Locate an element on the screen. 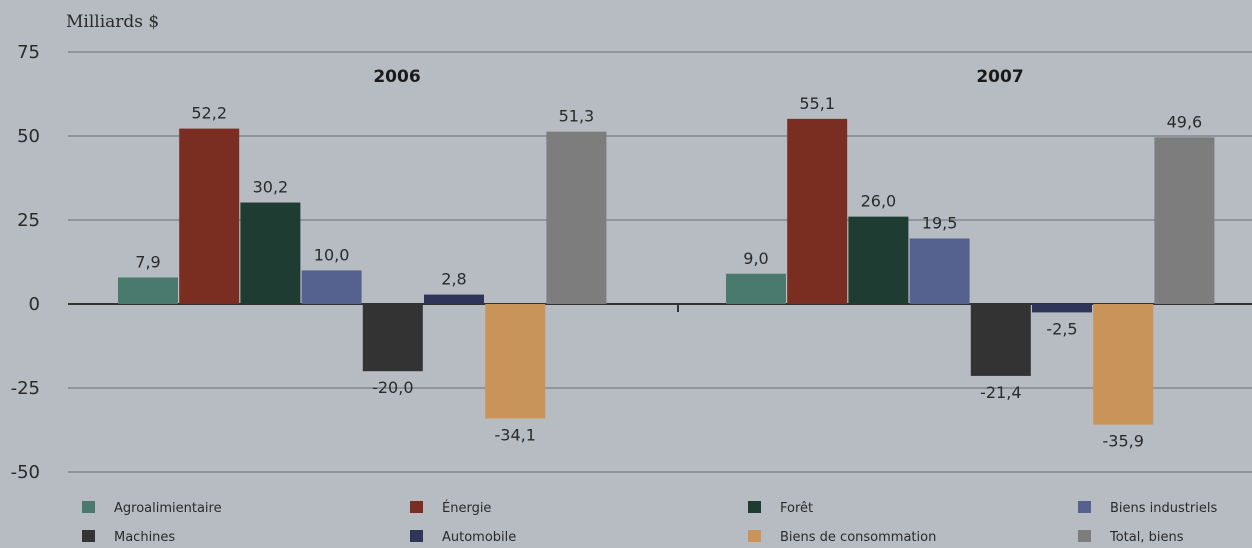 This screenshot has width=1252, height=548. data-label: 30,2 is located at coordinates (271, 187).